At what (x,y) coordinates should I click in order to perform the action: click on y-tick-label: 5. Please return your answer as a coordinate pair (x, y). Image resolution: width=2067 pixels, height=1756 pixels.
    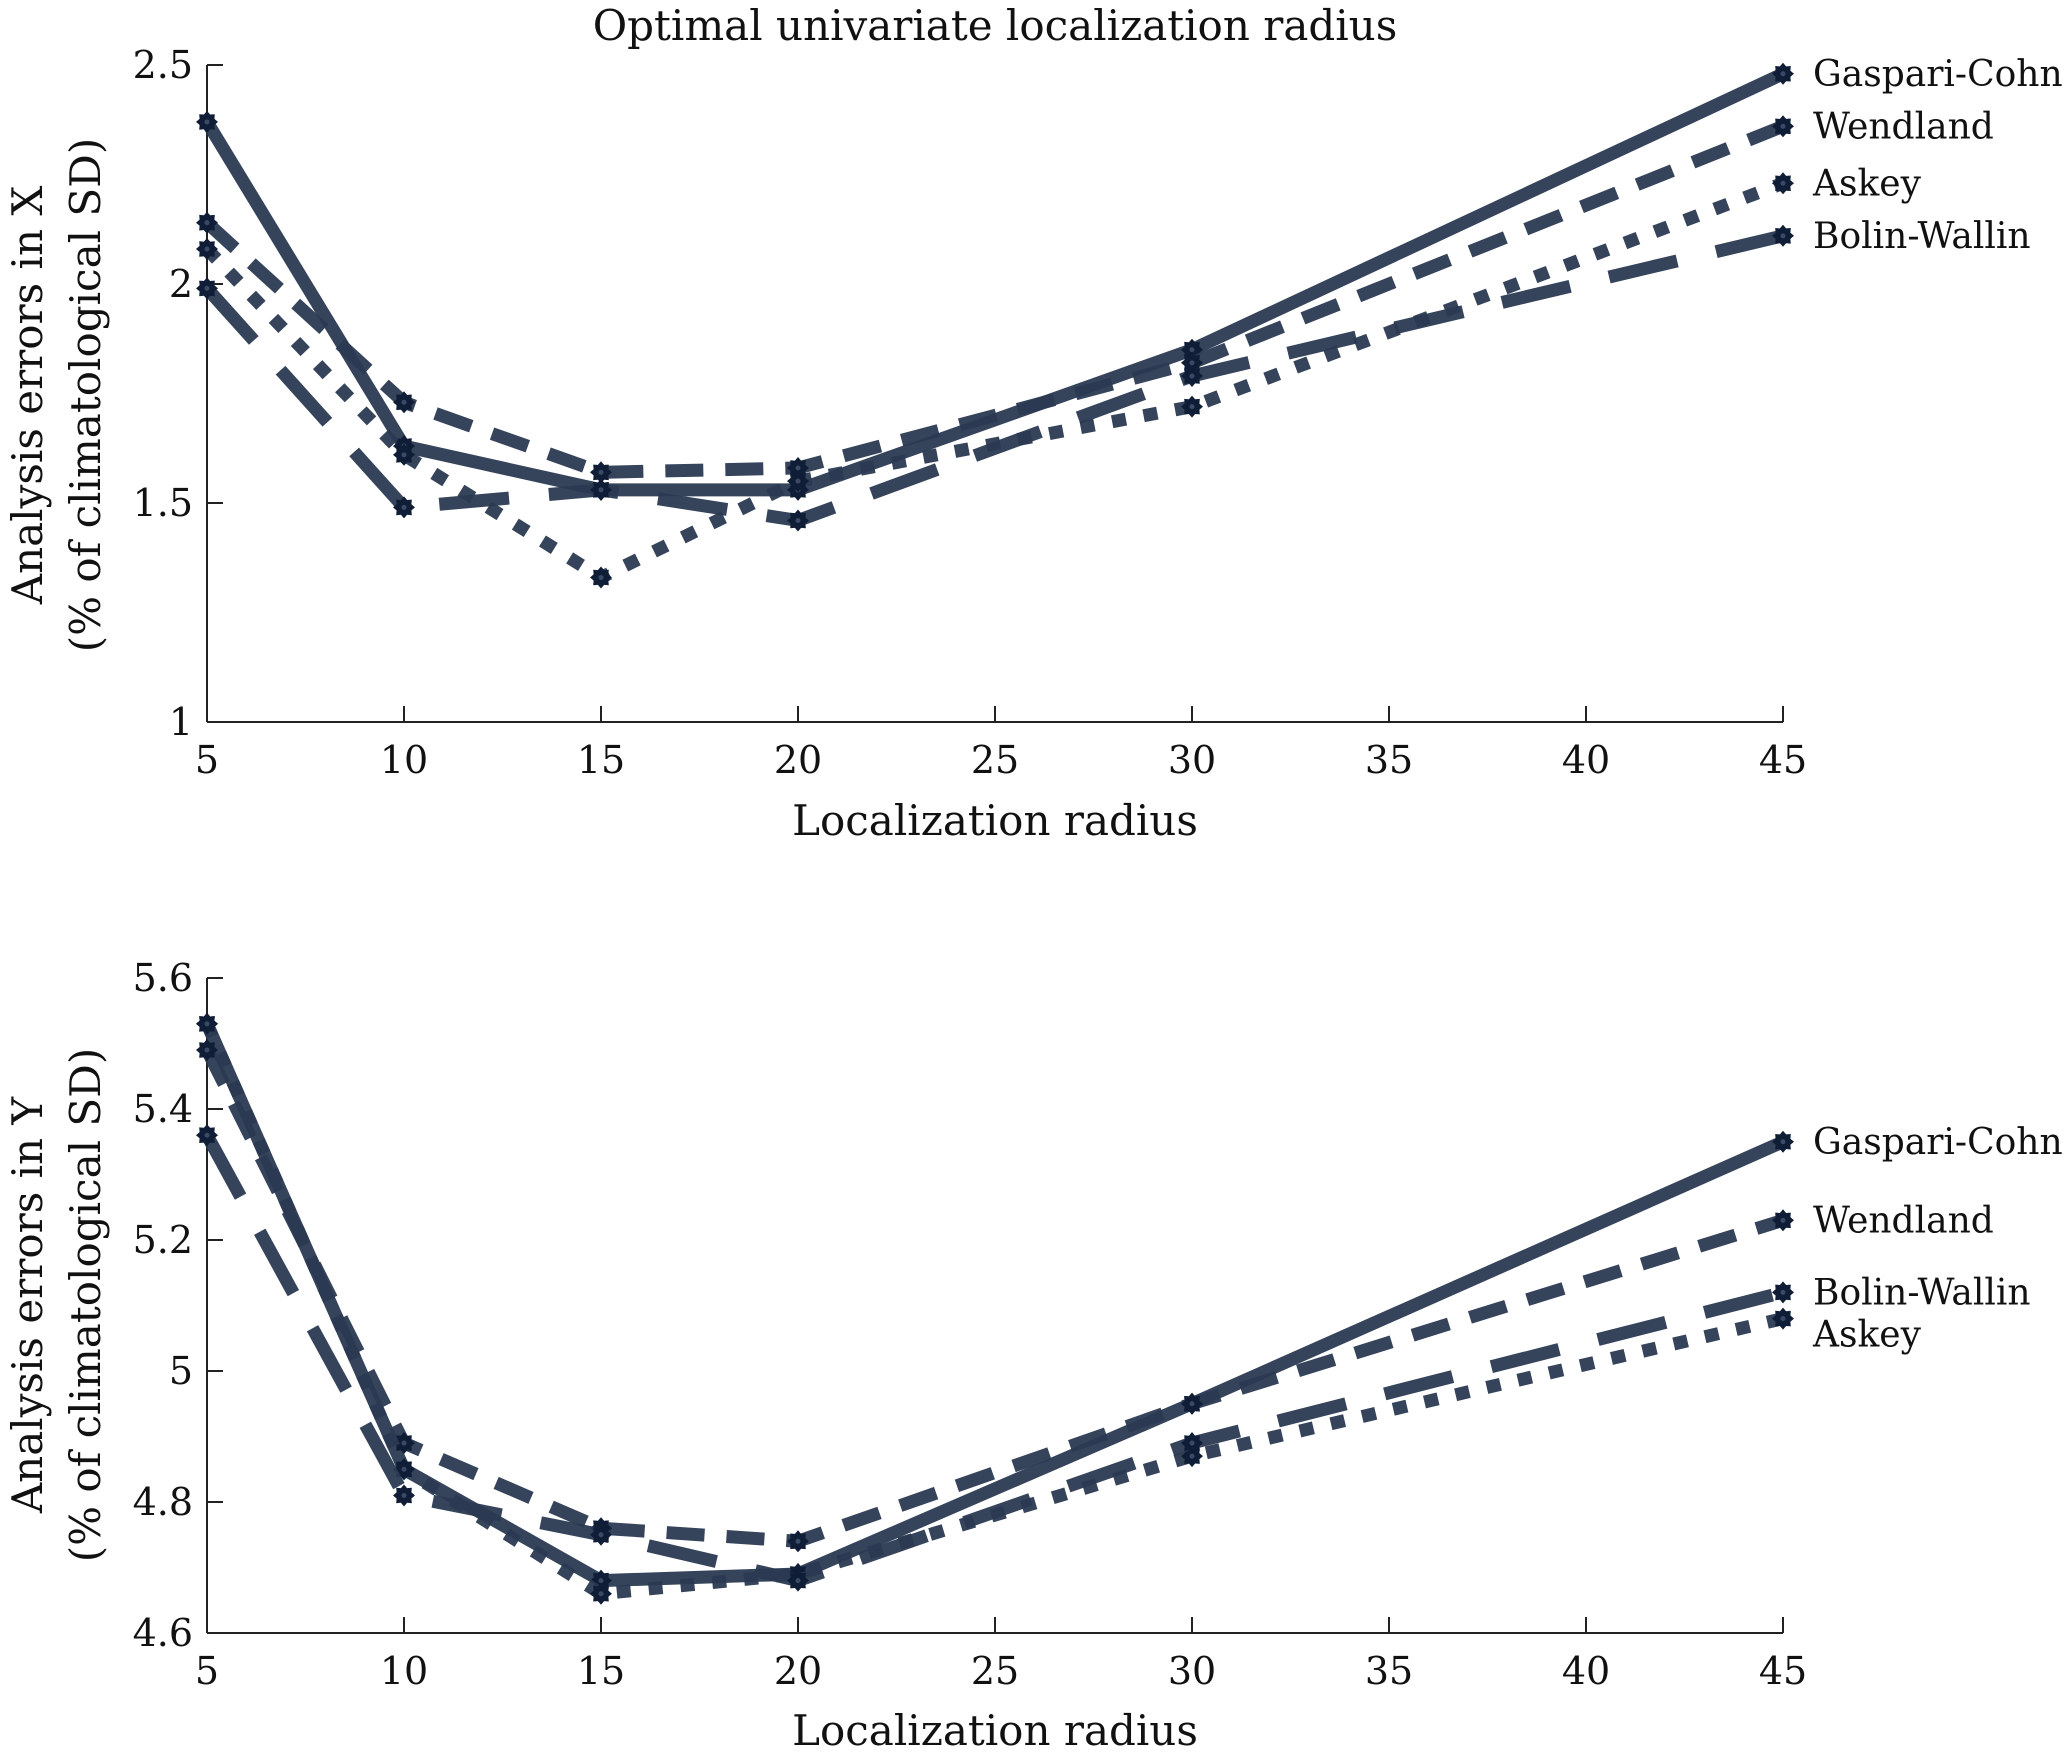
    Looking at the image, I should click on (181, 1371).